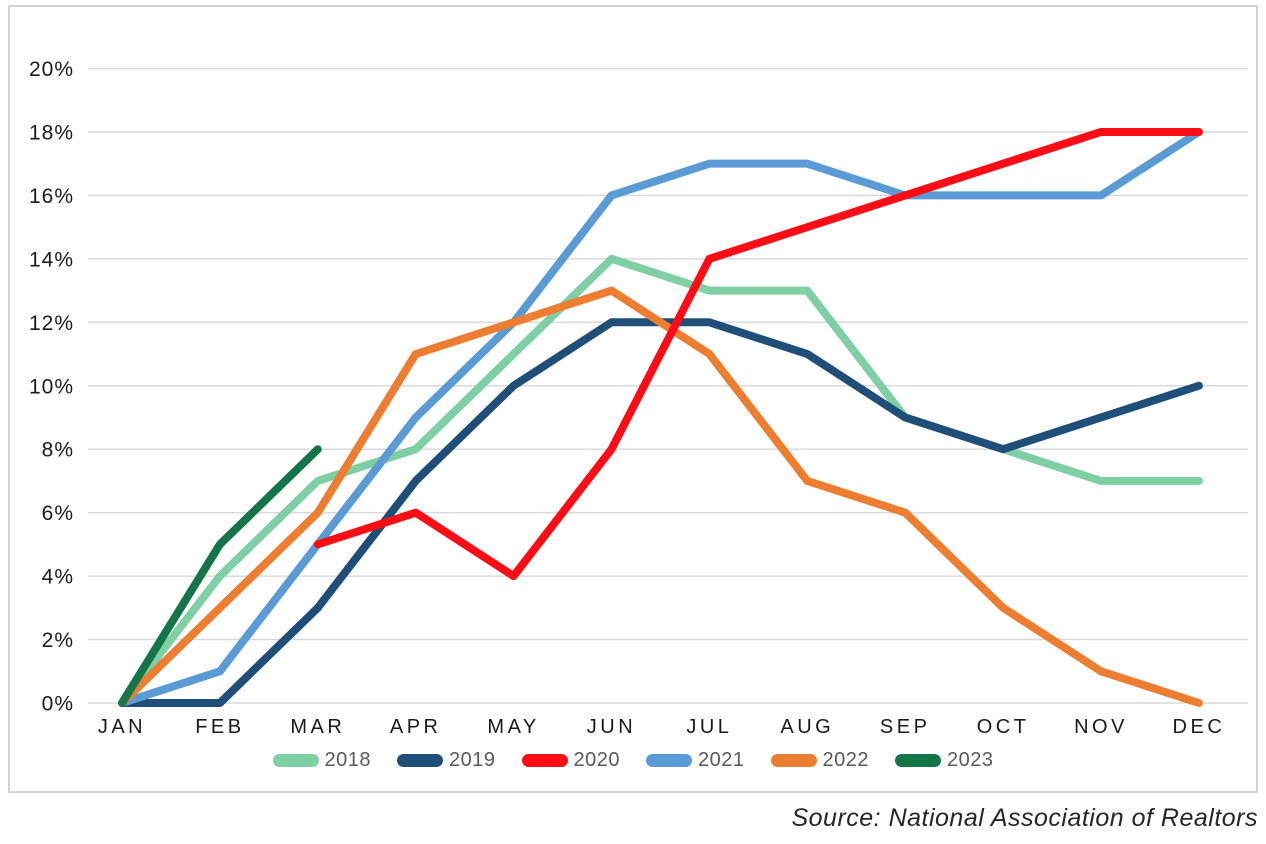  Describe the element at coordinates (1003, 727) in the screenshot. I see `x-axis-tick-label: OCT` at that location.